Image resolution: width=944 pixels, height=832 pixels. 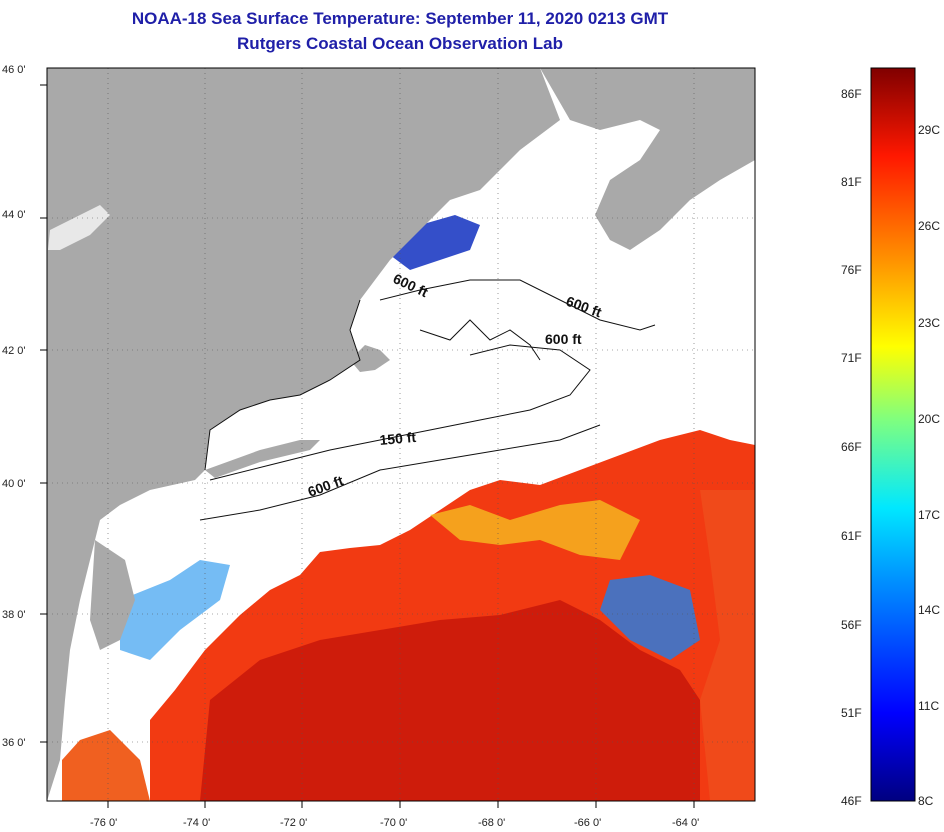 I want to click on cb-f-76: 76F, so click(x=851, y=270).